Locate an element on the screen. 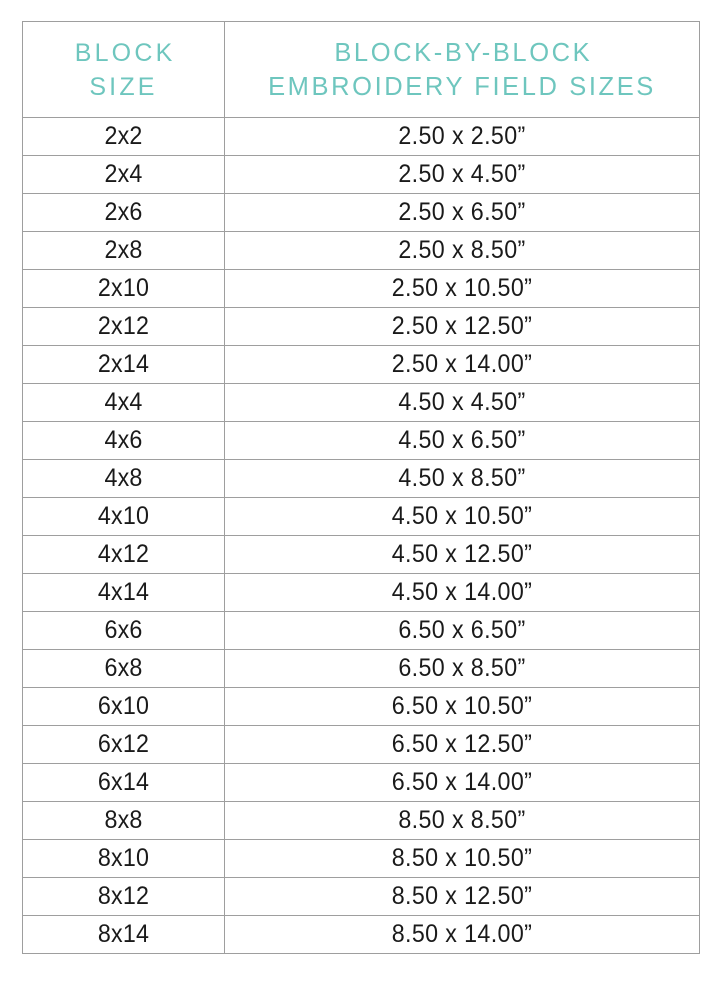 The image size is (720, 981). field-size-value: 2.50 x 4.50” is located at coordinates (462, 174).